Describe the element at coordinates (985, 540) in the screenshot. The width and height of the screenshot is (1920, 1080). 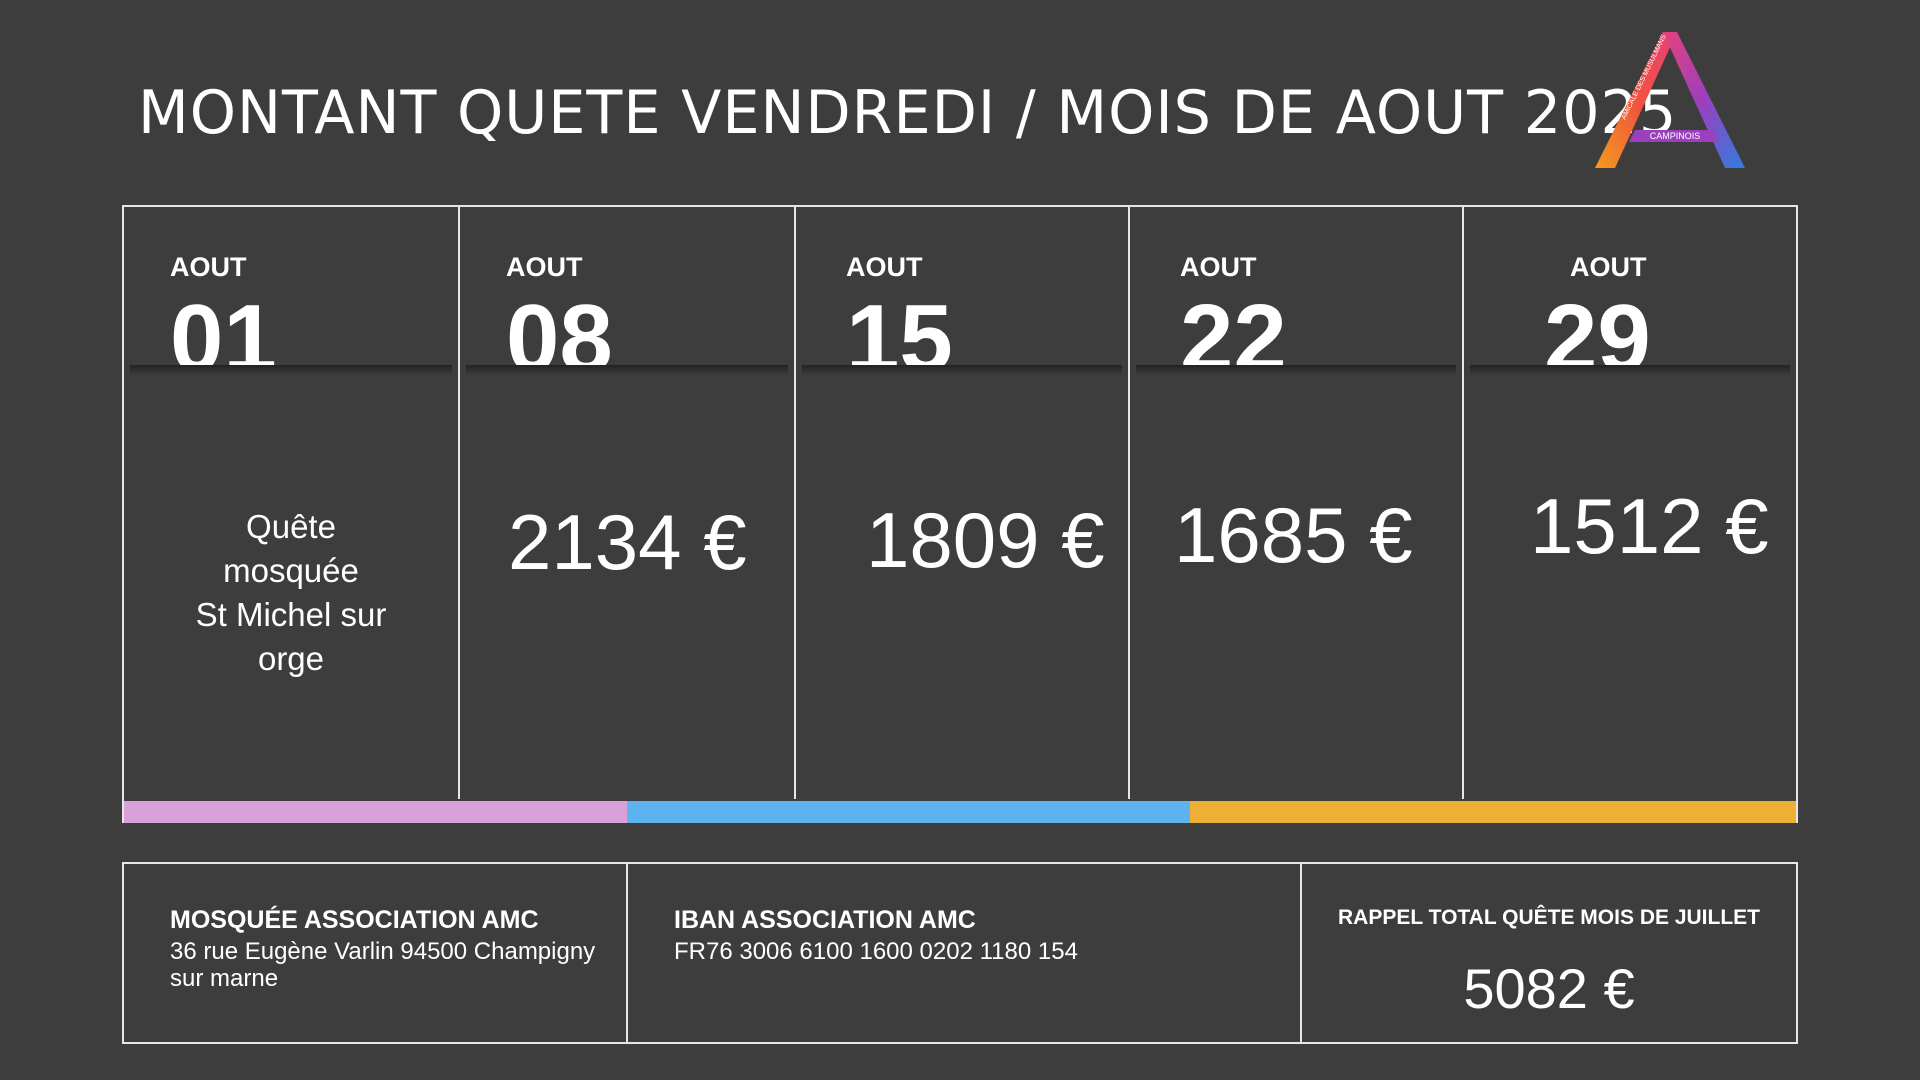
I see `week-amount: 1809 €` at that location.